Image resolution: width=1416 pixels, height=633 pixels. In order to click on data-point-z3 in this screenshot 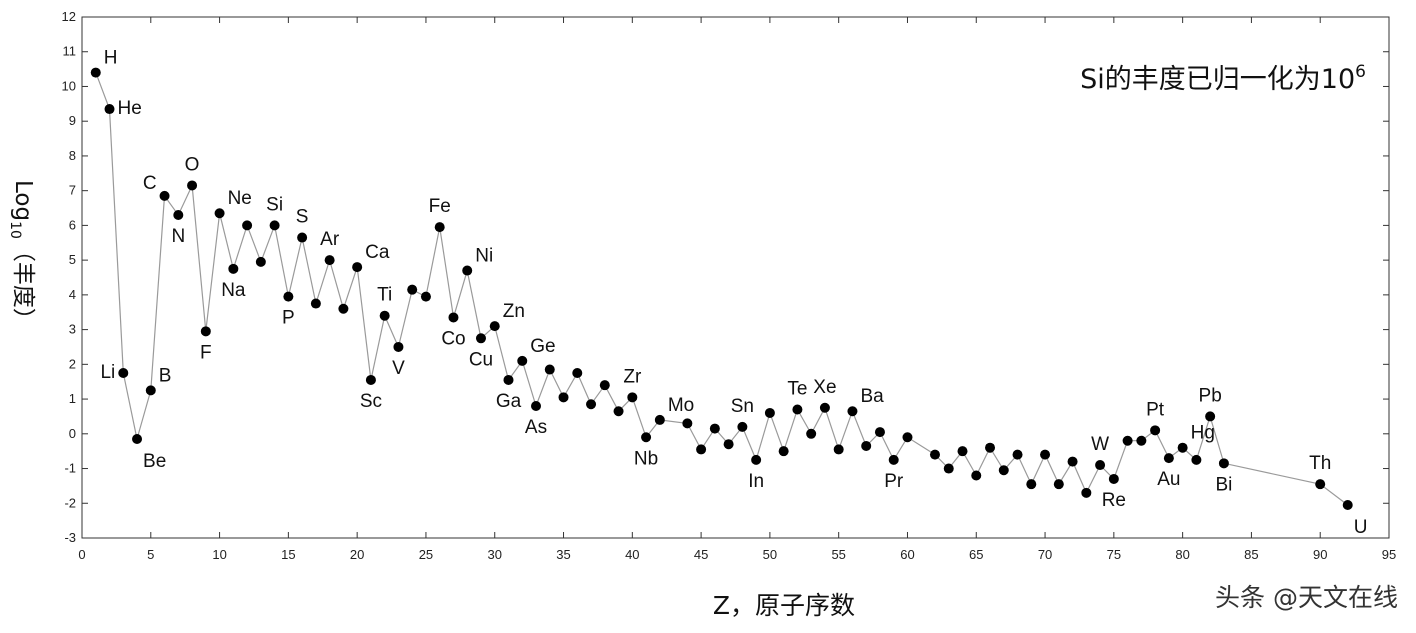, I will do `click(123, 373)`.